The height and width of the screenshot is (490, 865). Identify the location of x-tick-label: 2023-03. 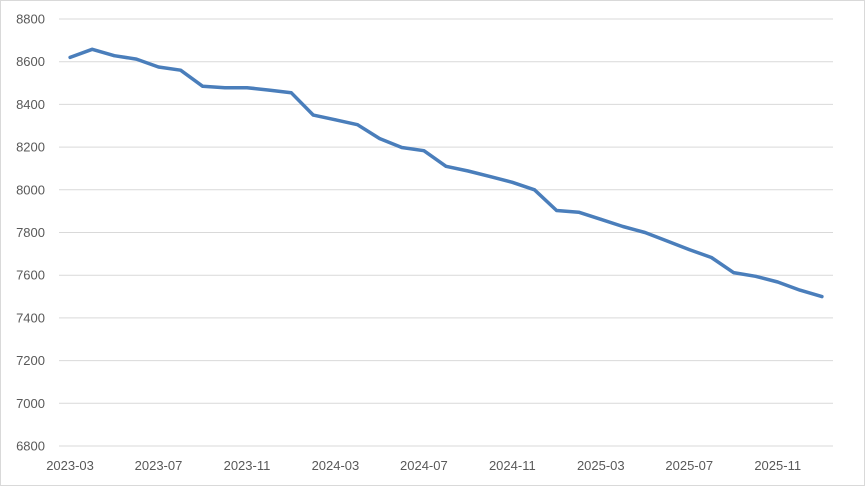
(70, 465).